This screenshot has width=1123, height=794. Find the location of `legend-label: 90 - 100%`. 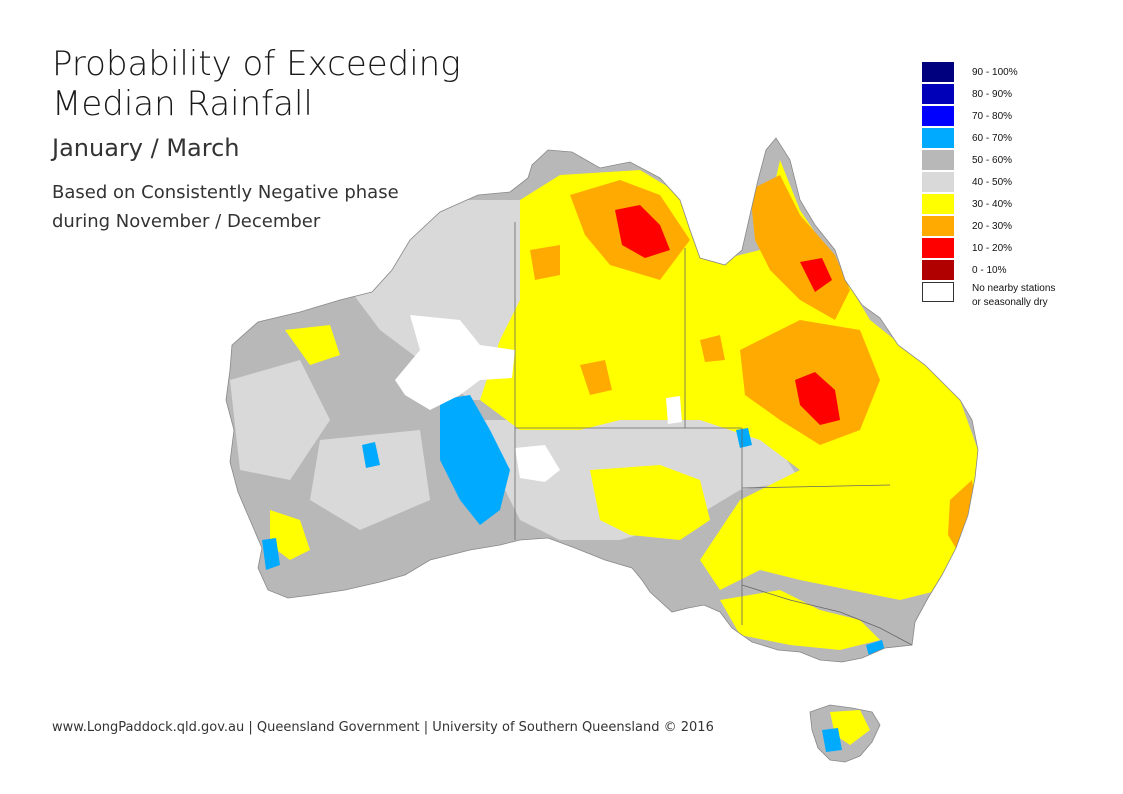

legend-label: 90 - 100% is located at coordinates (995, 72).